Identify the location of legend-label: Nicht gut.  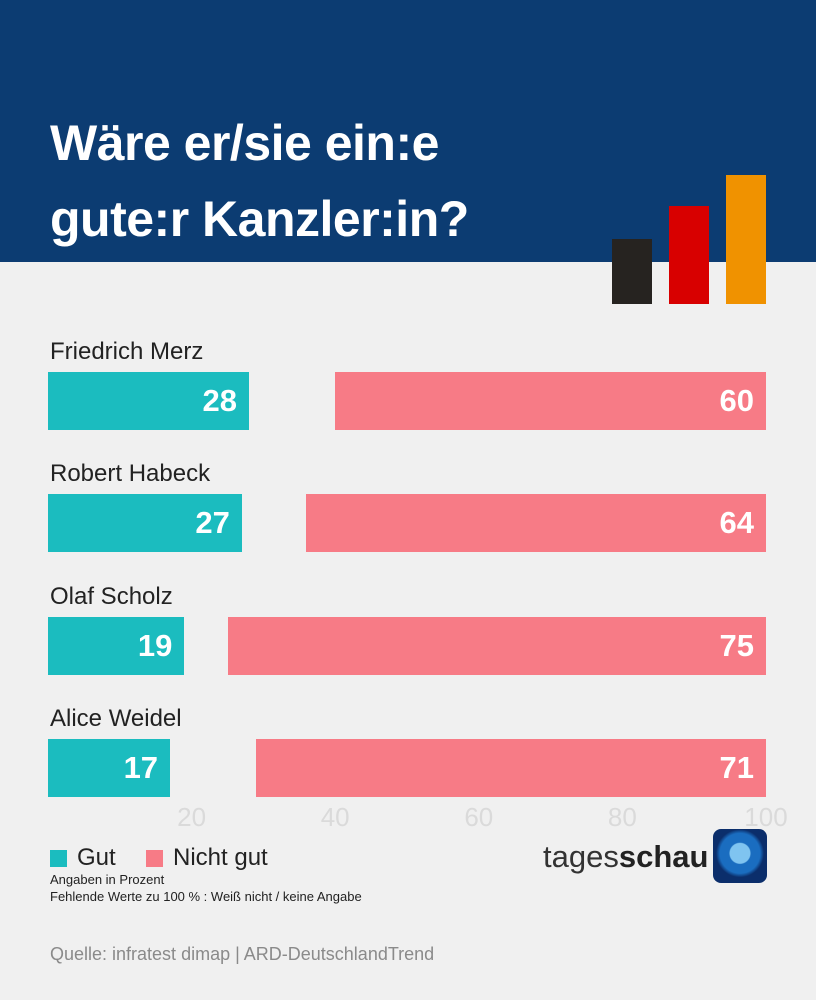
(220, 857).